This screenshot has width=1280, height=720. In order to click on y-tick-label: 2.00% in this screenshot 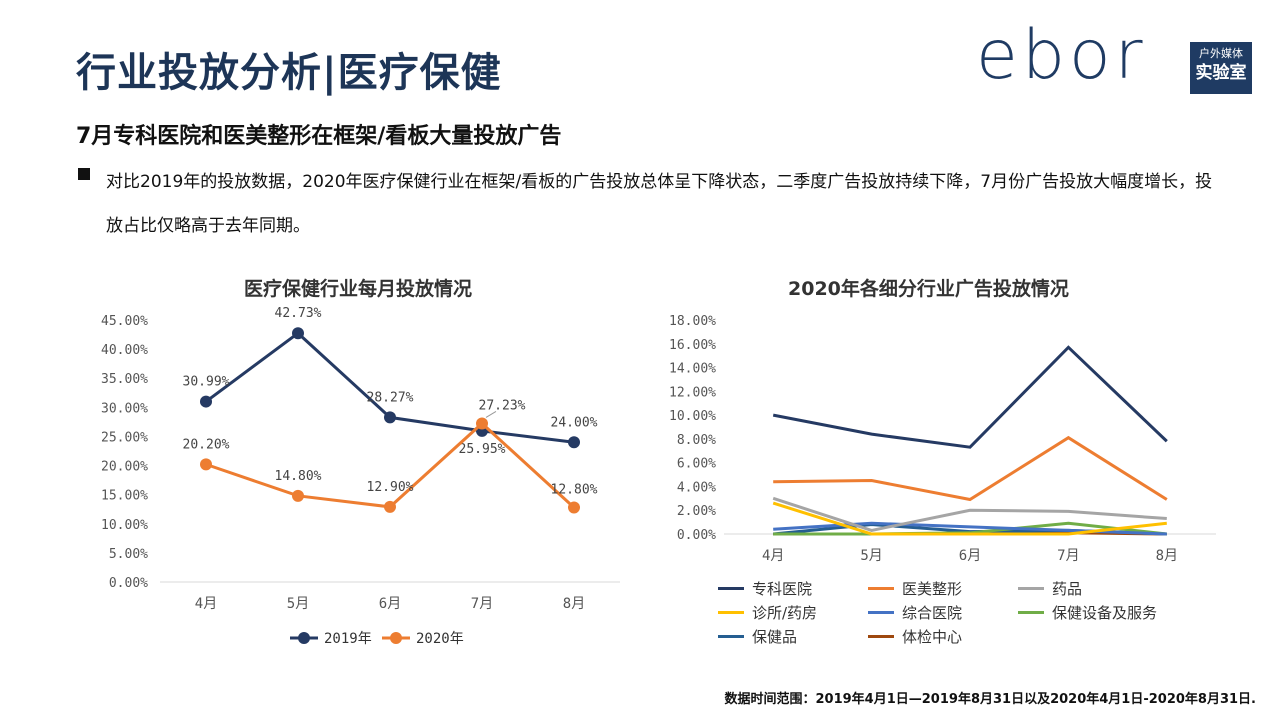, I will do `click(696, 511)`.